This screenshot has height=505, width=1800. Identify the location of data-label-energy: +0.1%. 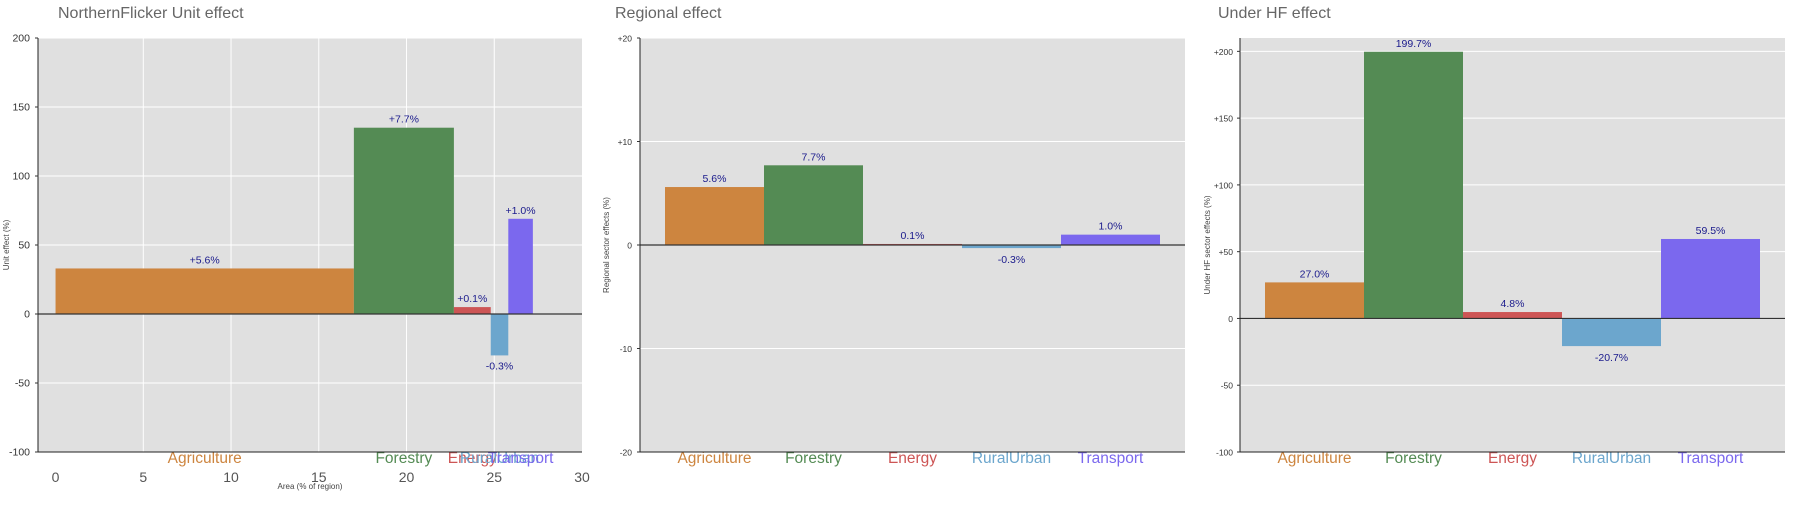
(472, 299).